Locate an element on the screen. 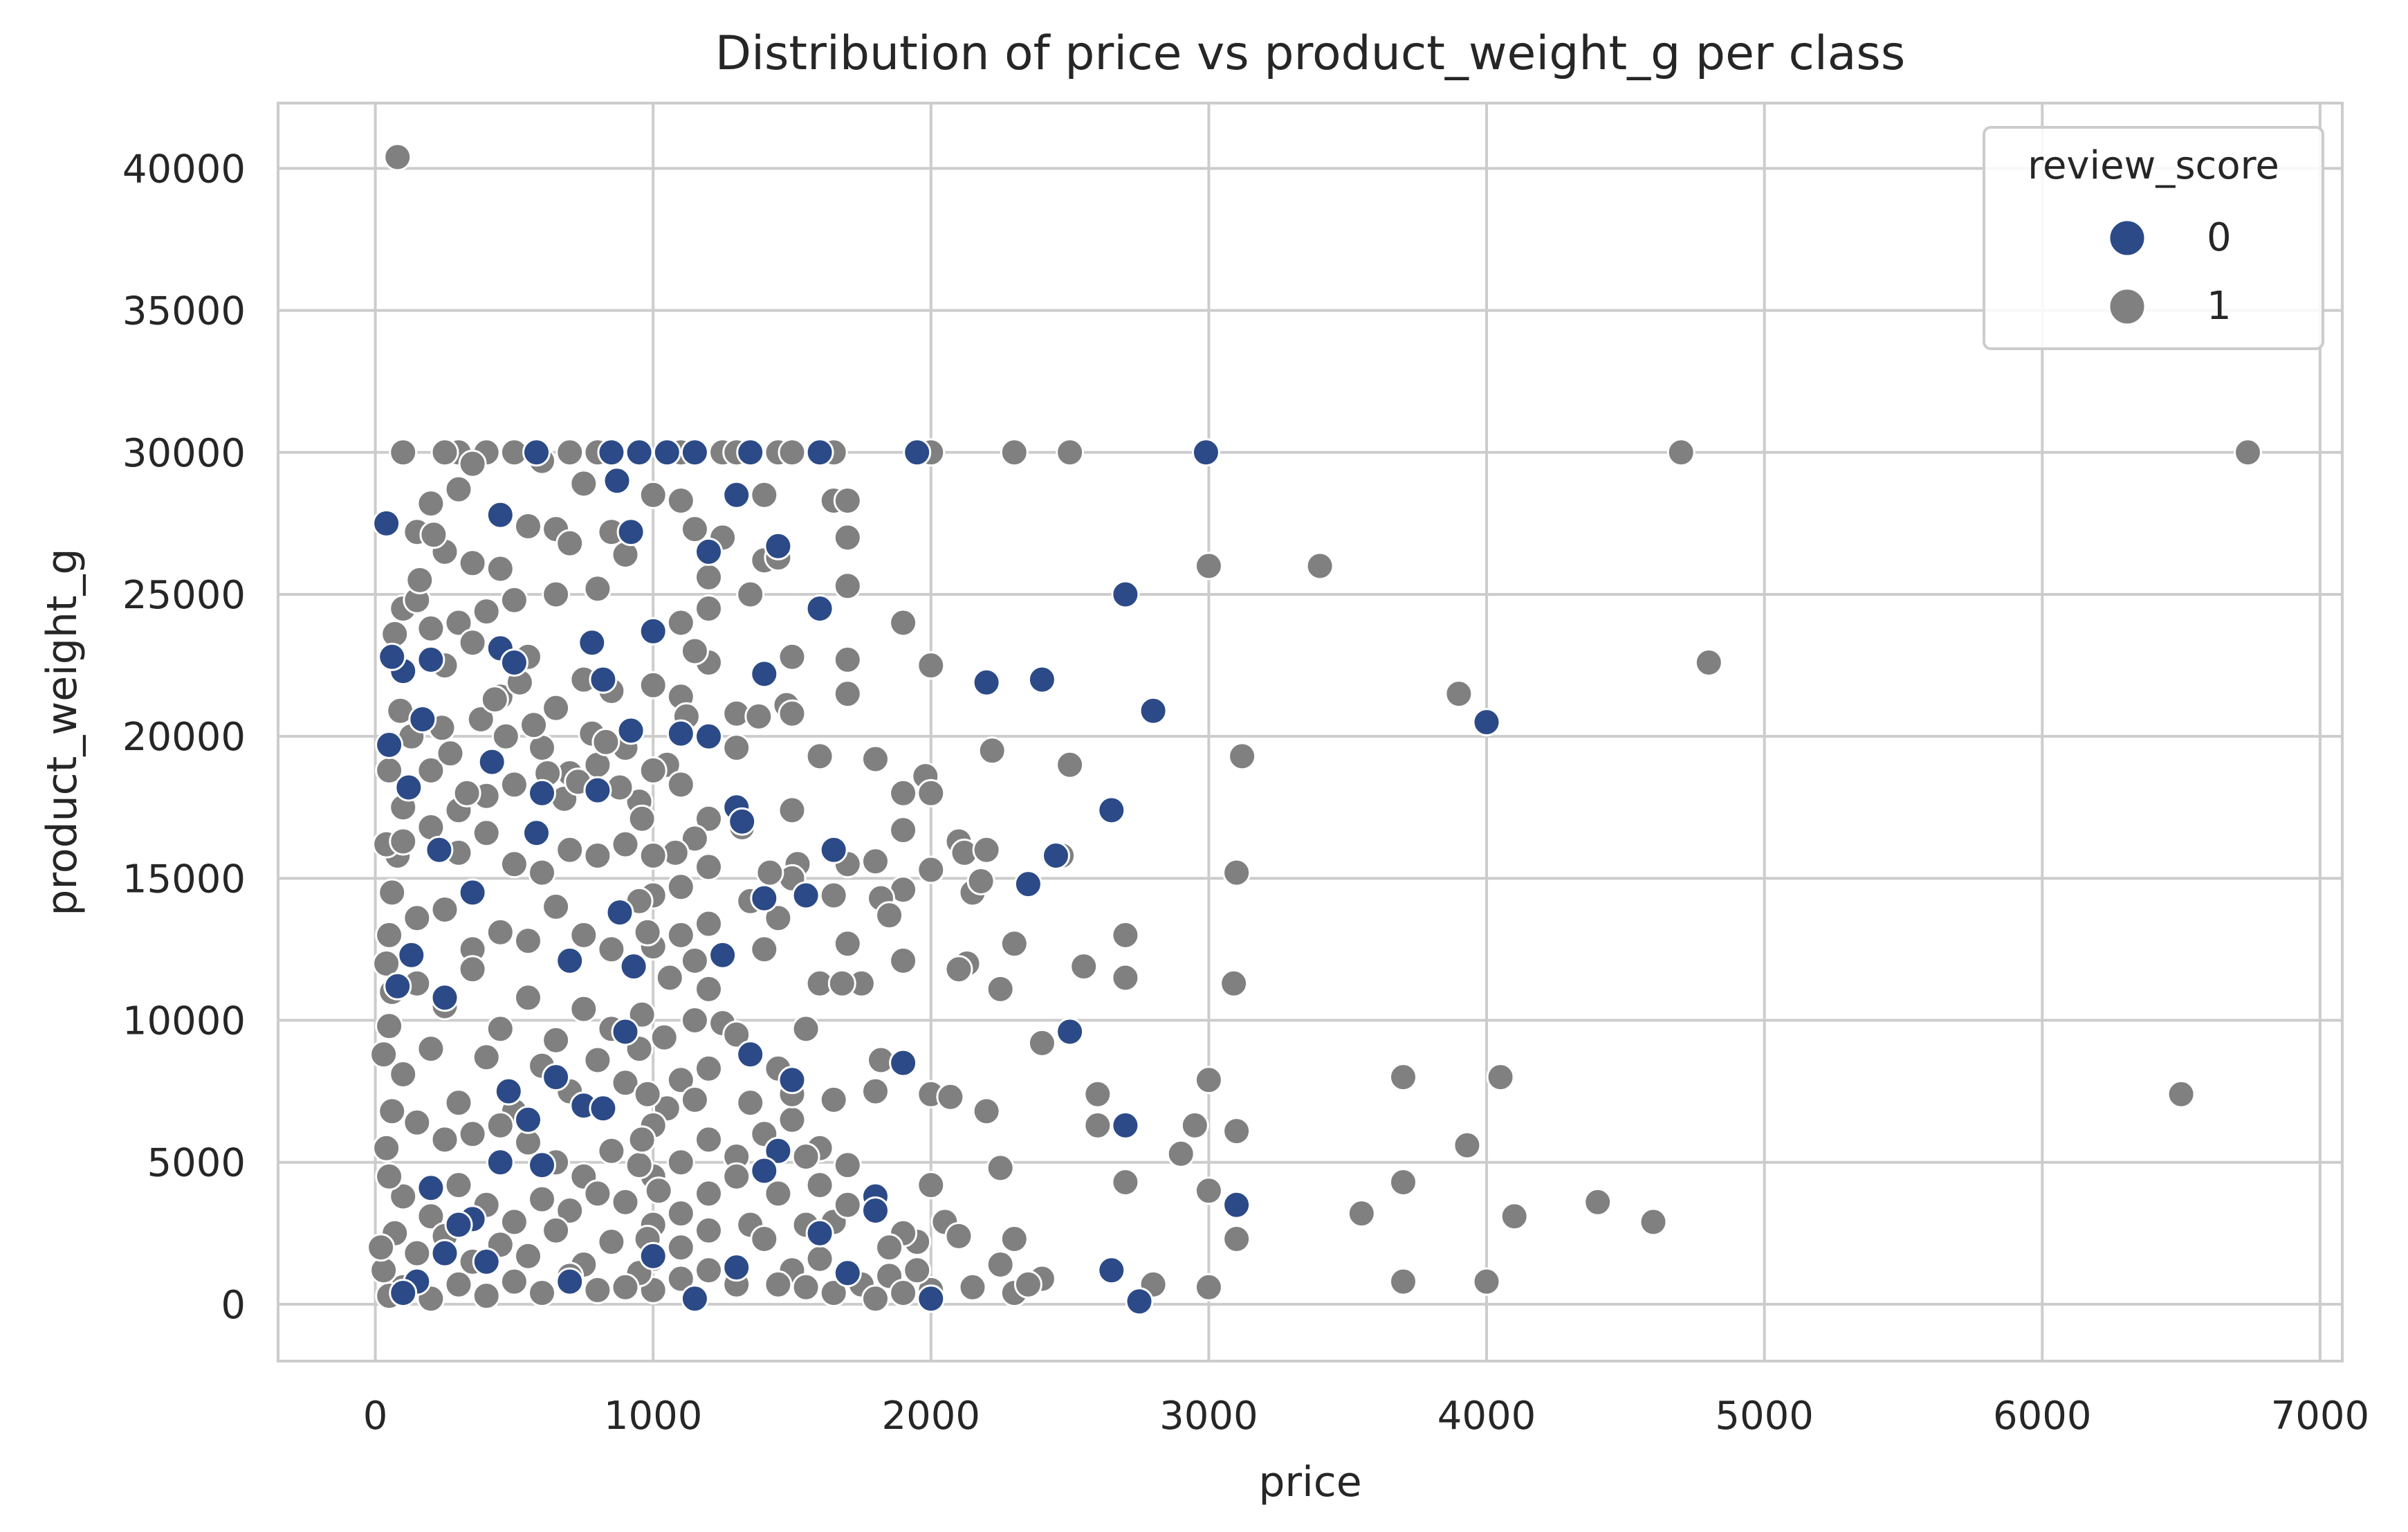 The width and height of the screenshot is (2408, 1532). legend: review_score 0 1 is located at coordinates (2153, 238).